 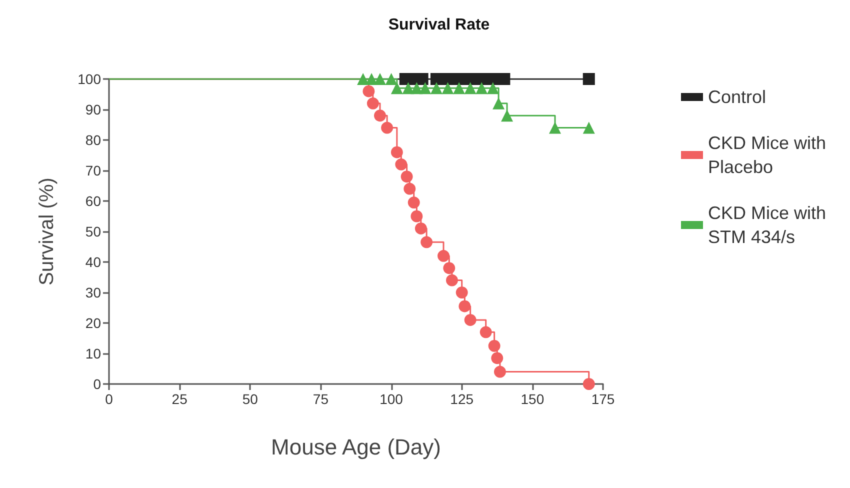 What do you see at coordinates (250, 399) in the screenshot?
I see `x-tick-label: 50` at bounding box center [250, 399].